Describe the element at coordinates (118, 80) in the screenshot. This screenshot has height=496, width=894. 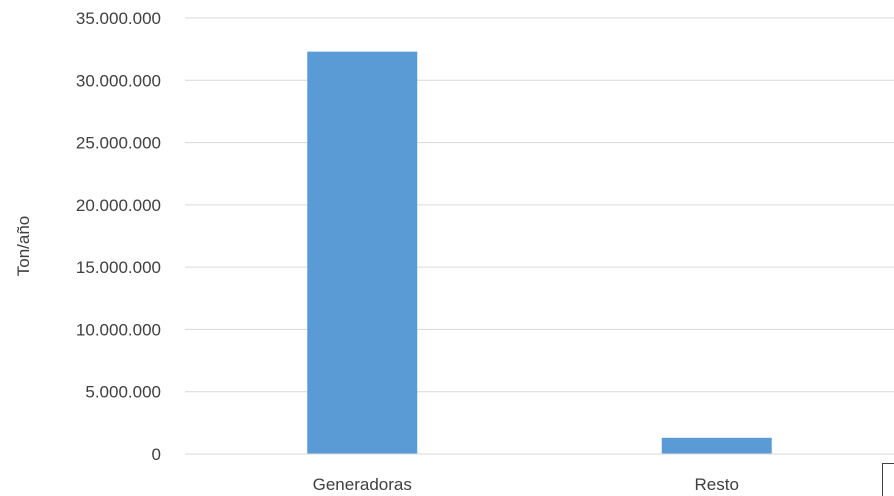
I see `y-tick-label: 30.000.000` at that location.